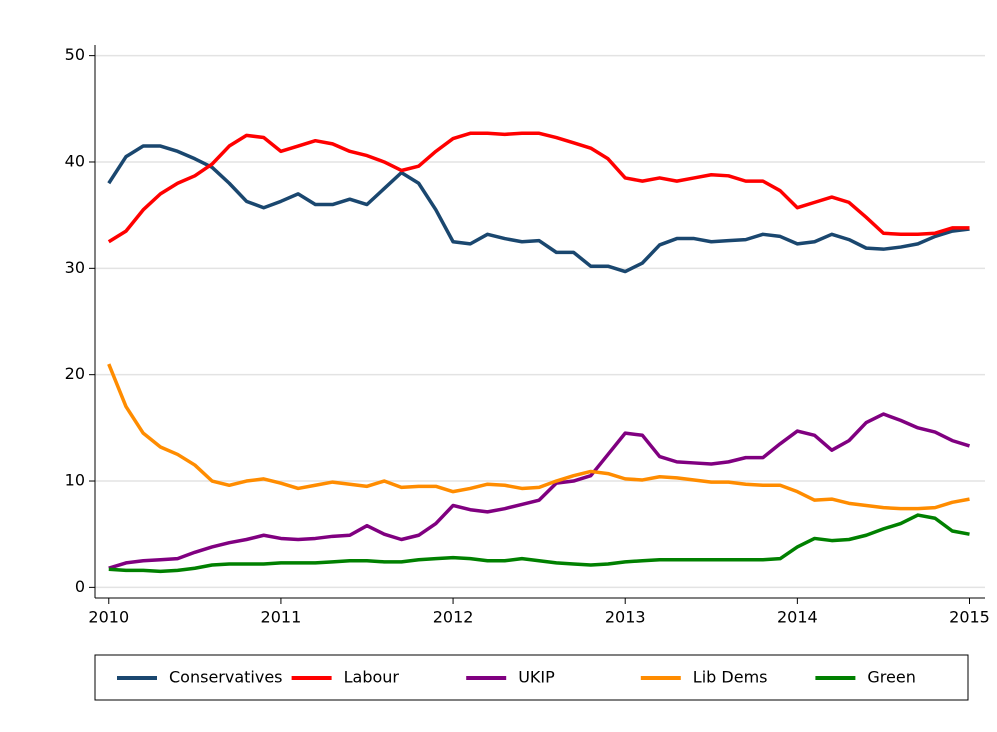 This screenshot has height=732, width=997. What do you see at coordinates (372, 677) in the screenshot?
I see `legend-label: Labour` at bounding box center [372, 677].